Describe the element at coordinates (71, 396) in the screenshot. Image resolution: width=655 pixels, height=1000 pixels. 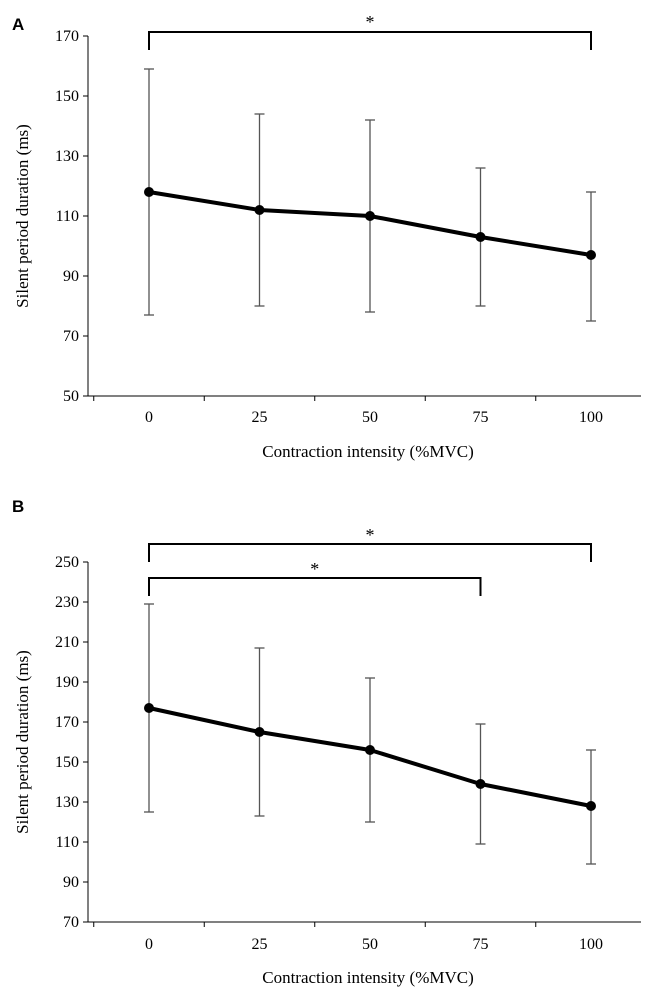
I see `panel-a-y-tick-label: 50` at that location.